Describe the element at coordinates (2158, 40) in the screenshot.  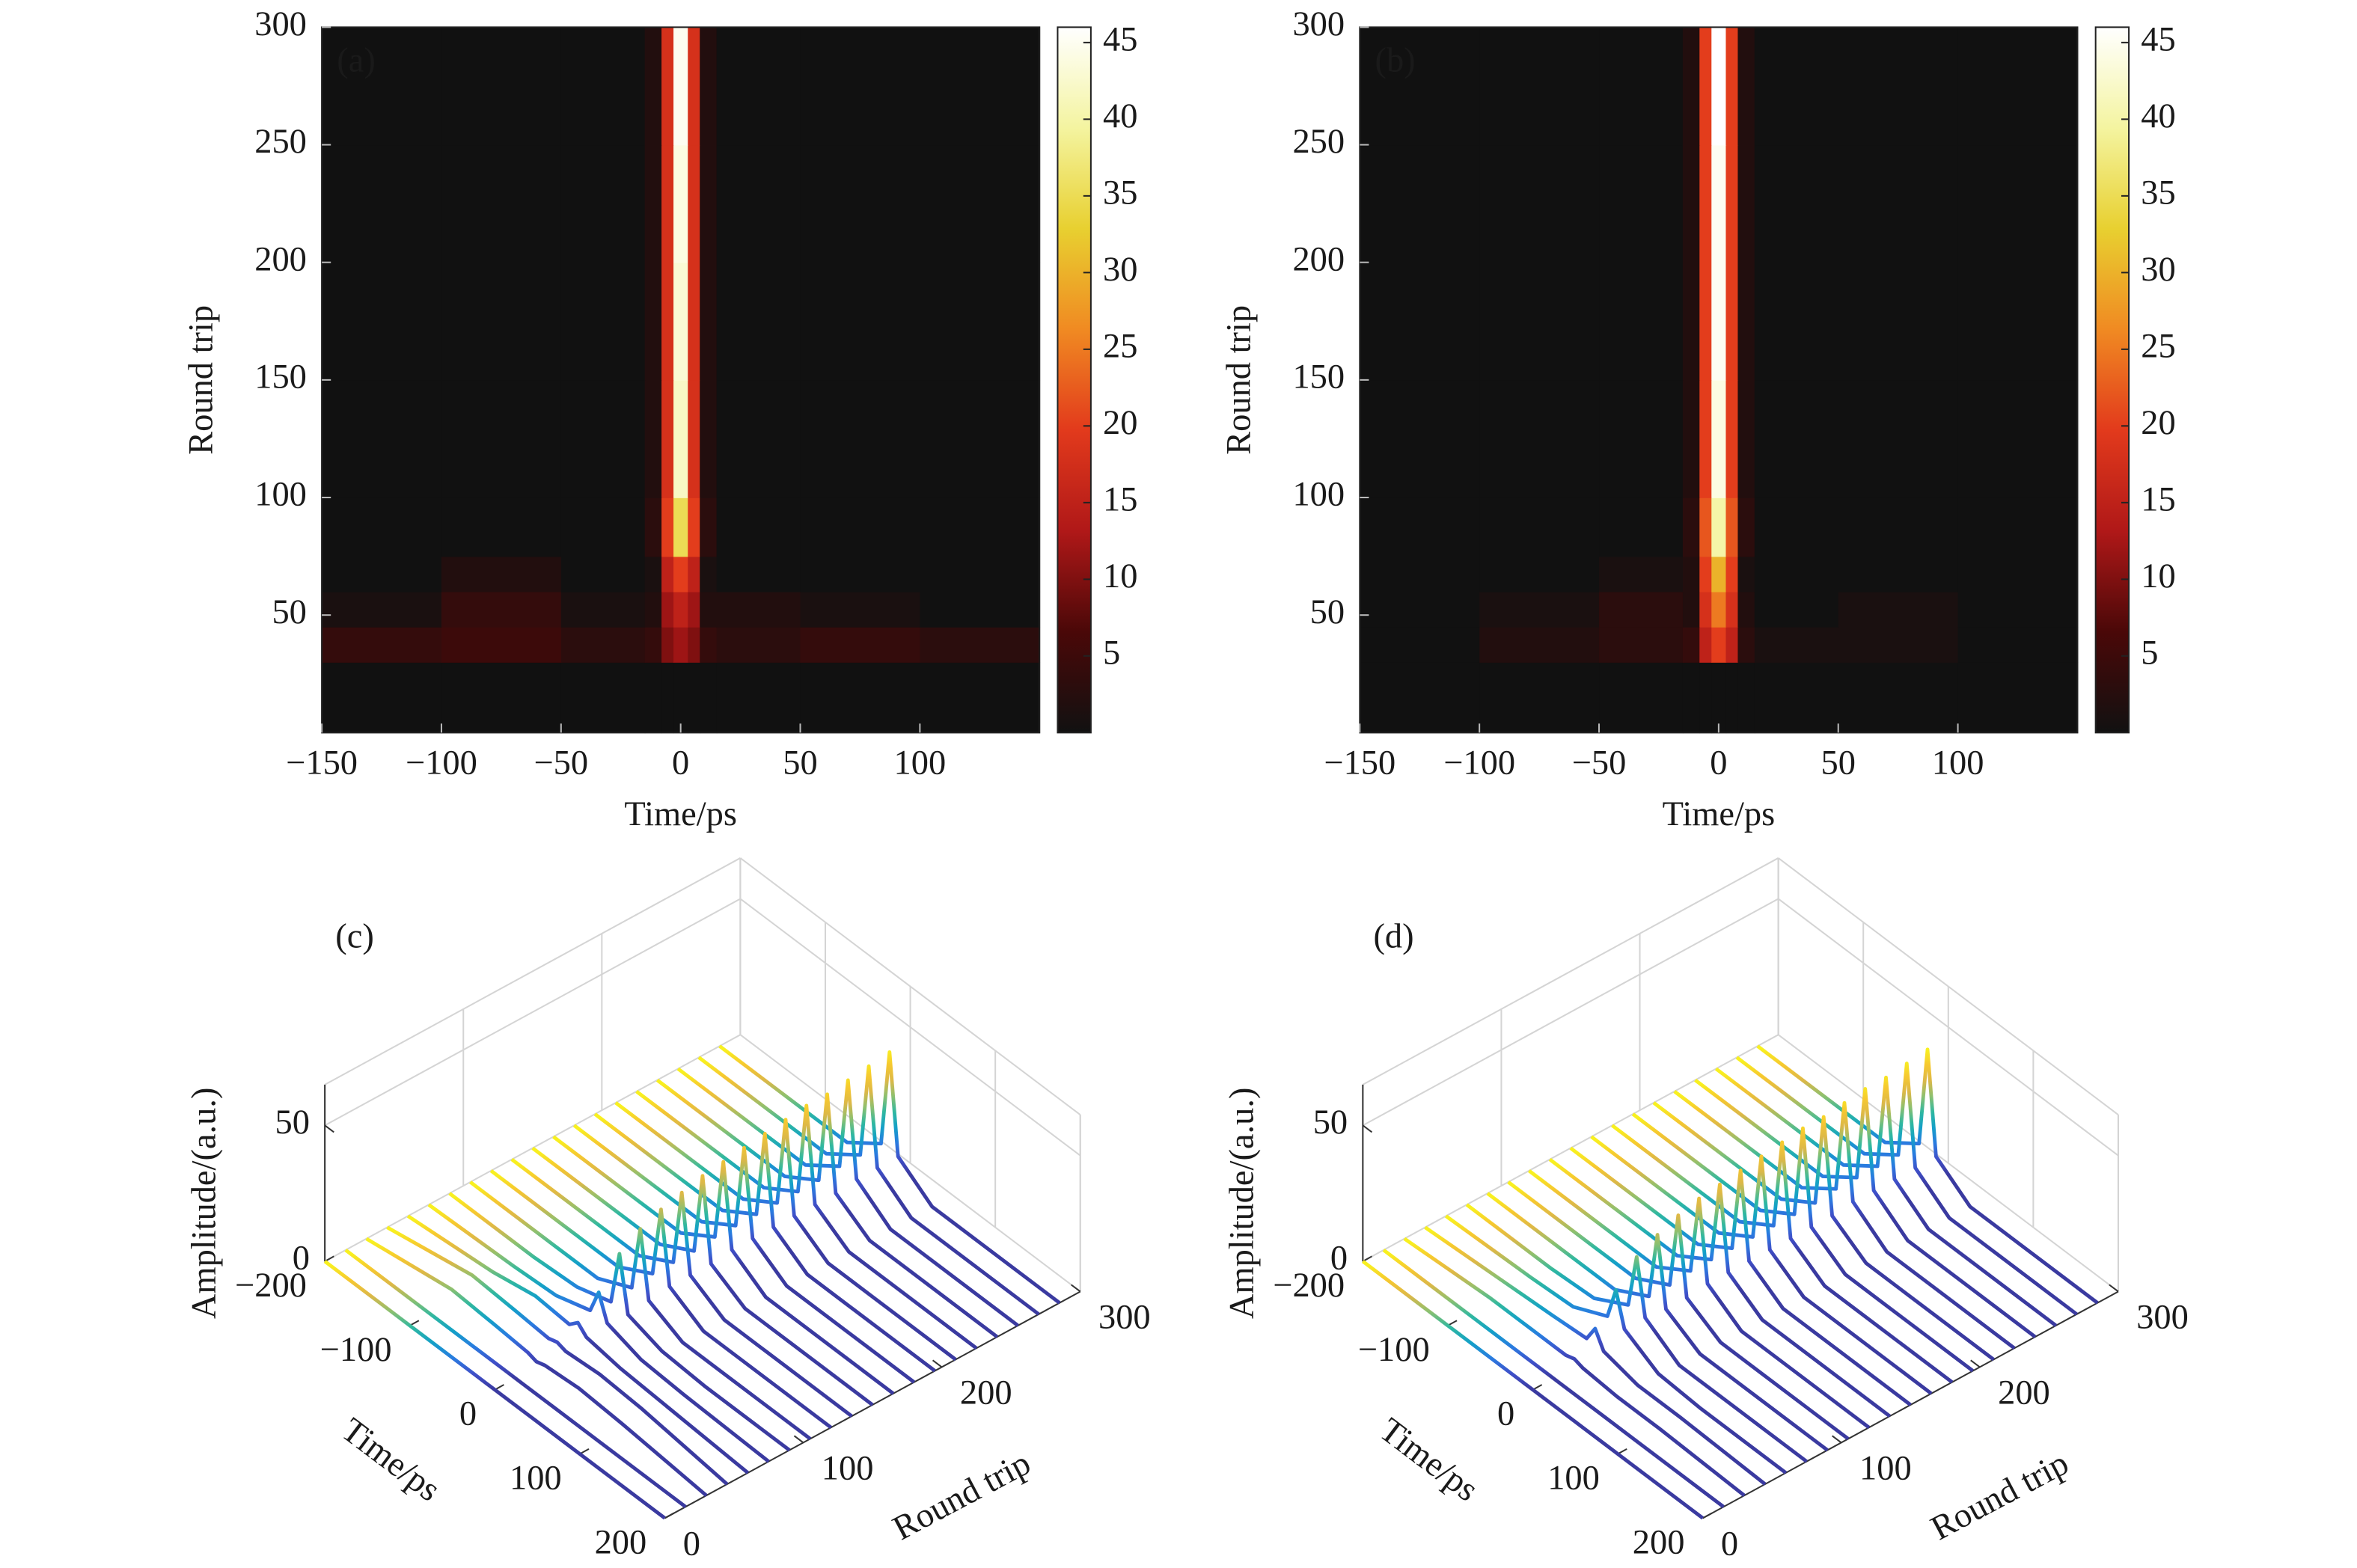
I see `colorbar-tick-label: 45` at that location.